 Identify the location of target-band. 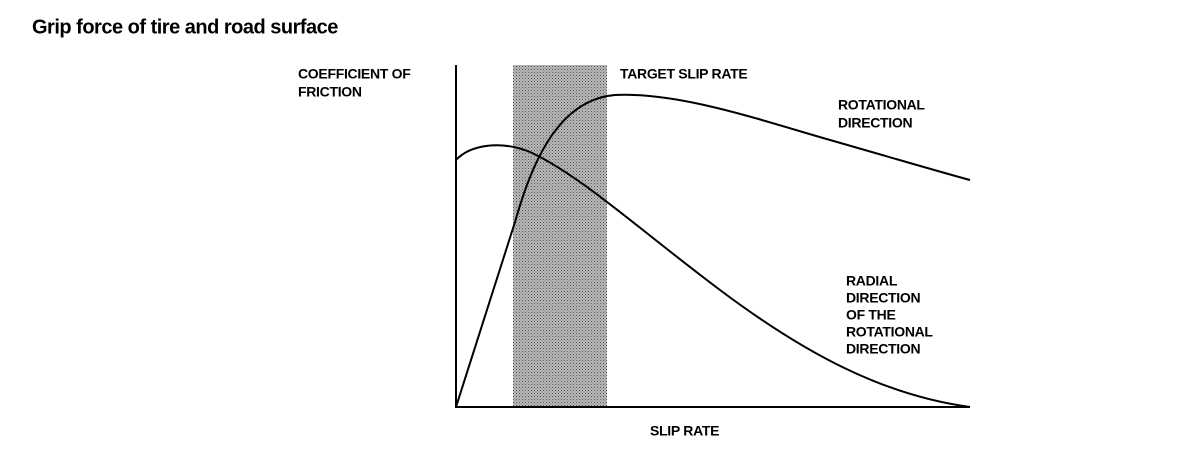
(560, 236).